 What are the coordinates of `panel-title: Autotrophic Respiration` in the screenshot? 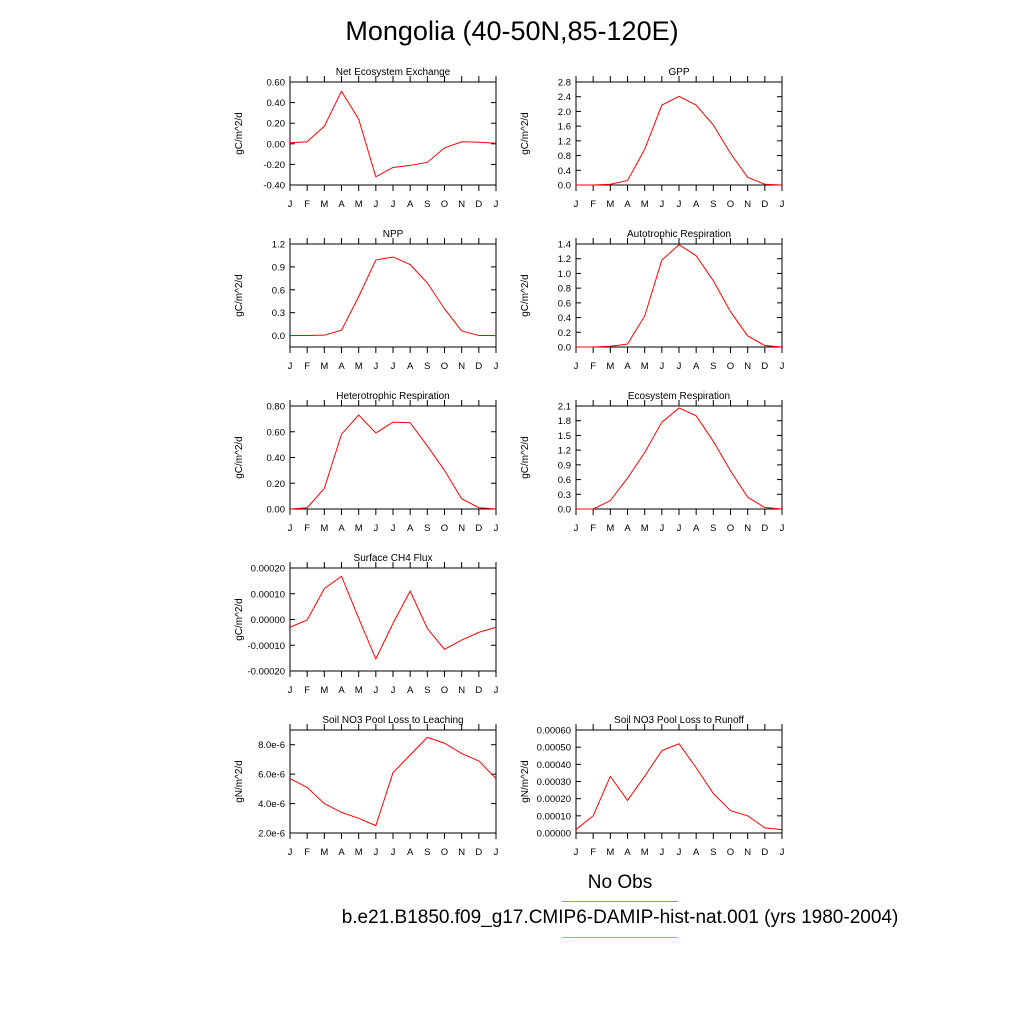 It's located at (679, 234).